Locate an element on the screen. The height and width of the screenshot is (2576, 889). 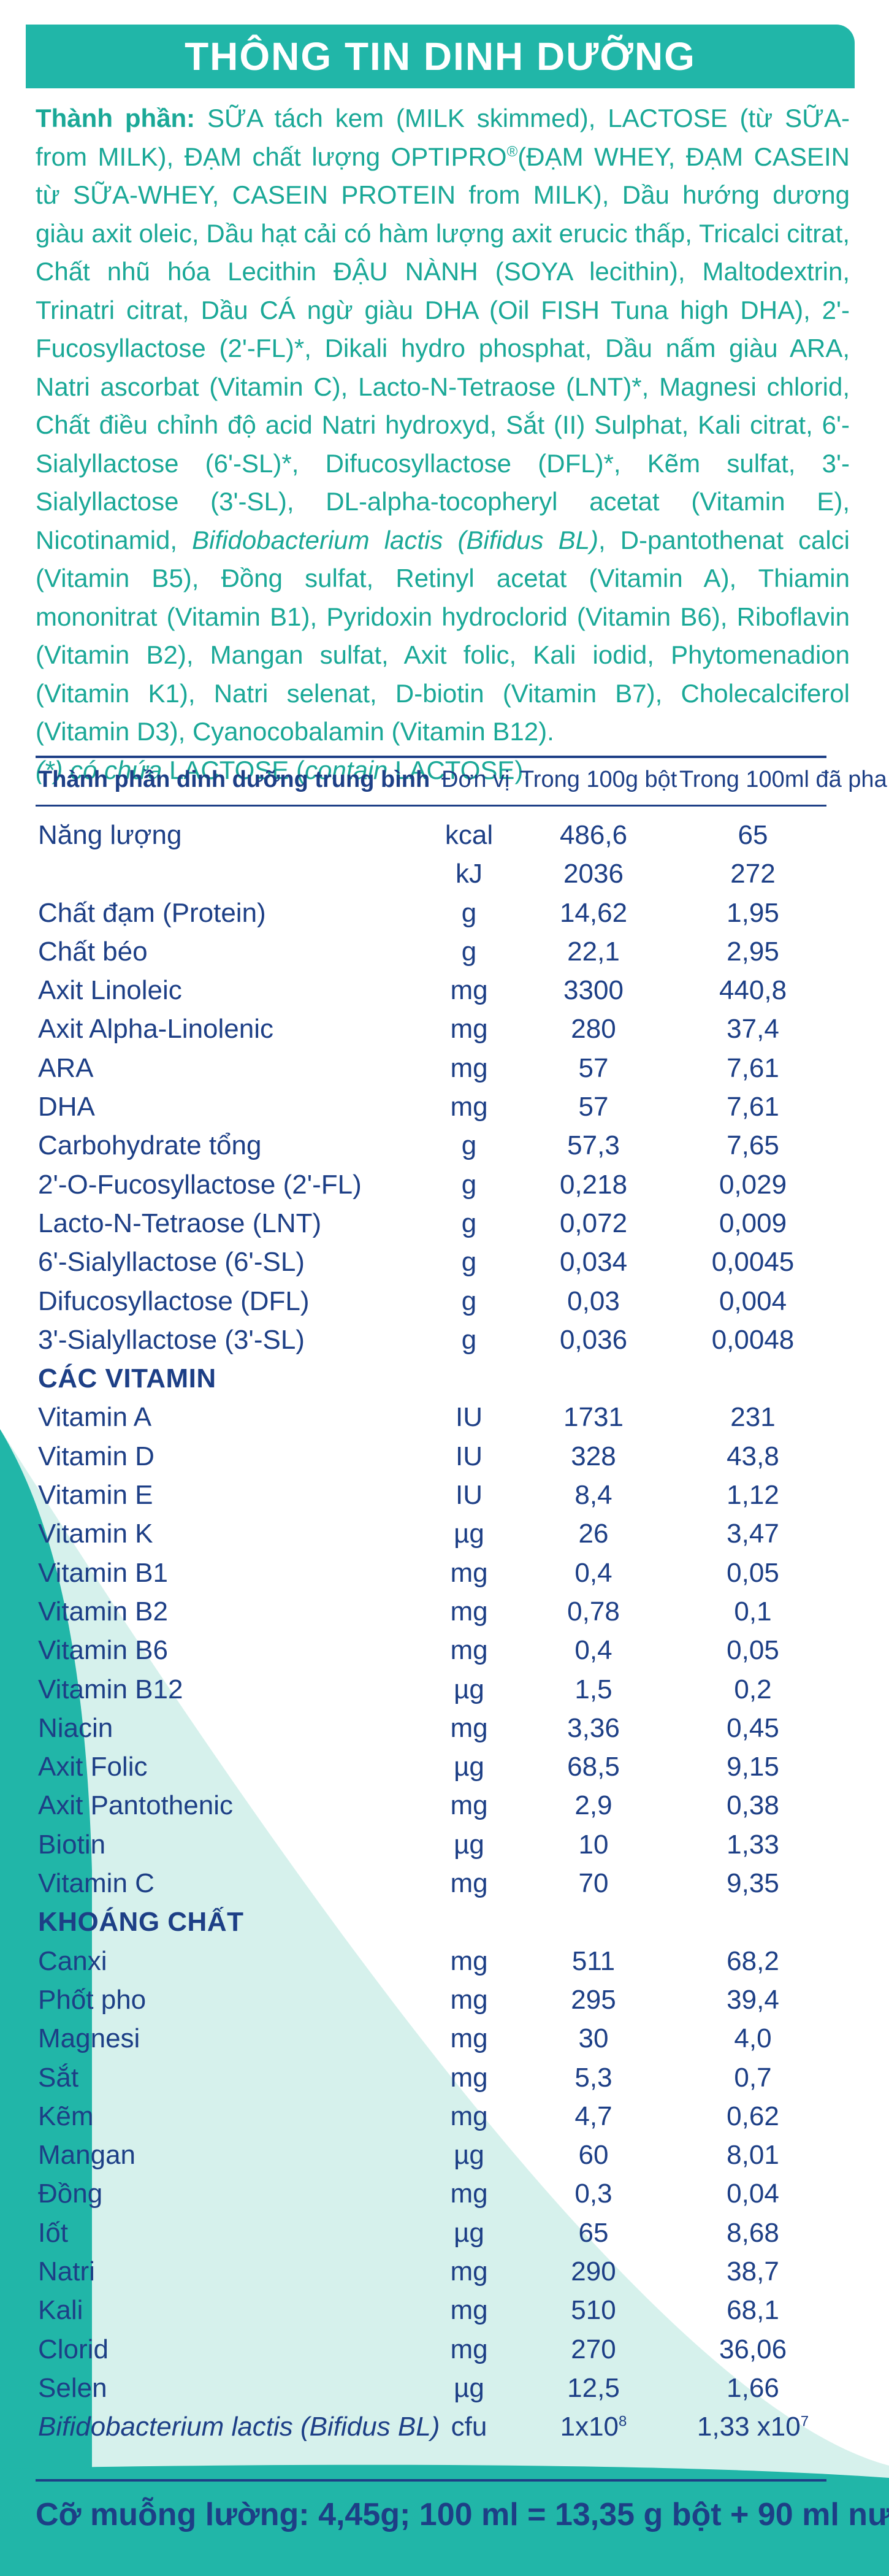
nutrient-name: Carbohydrate tổng is located at coordinates (150, 1145).